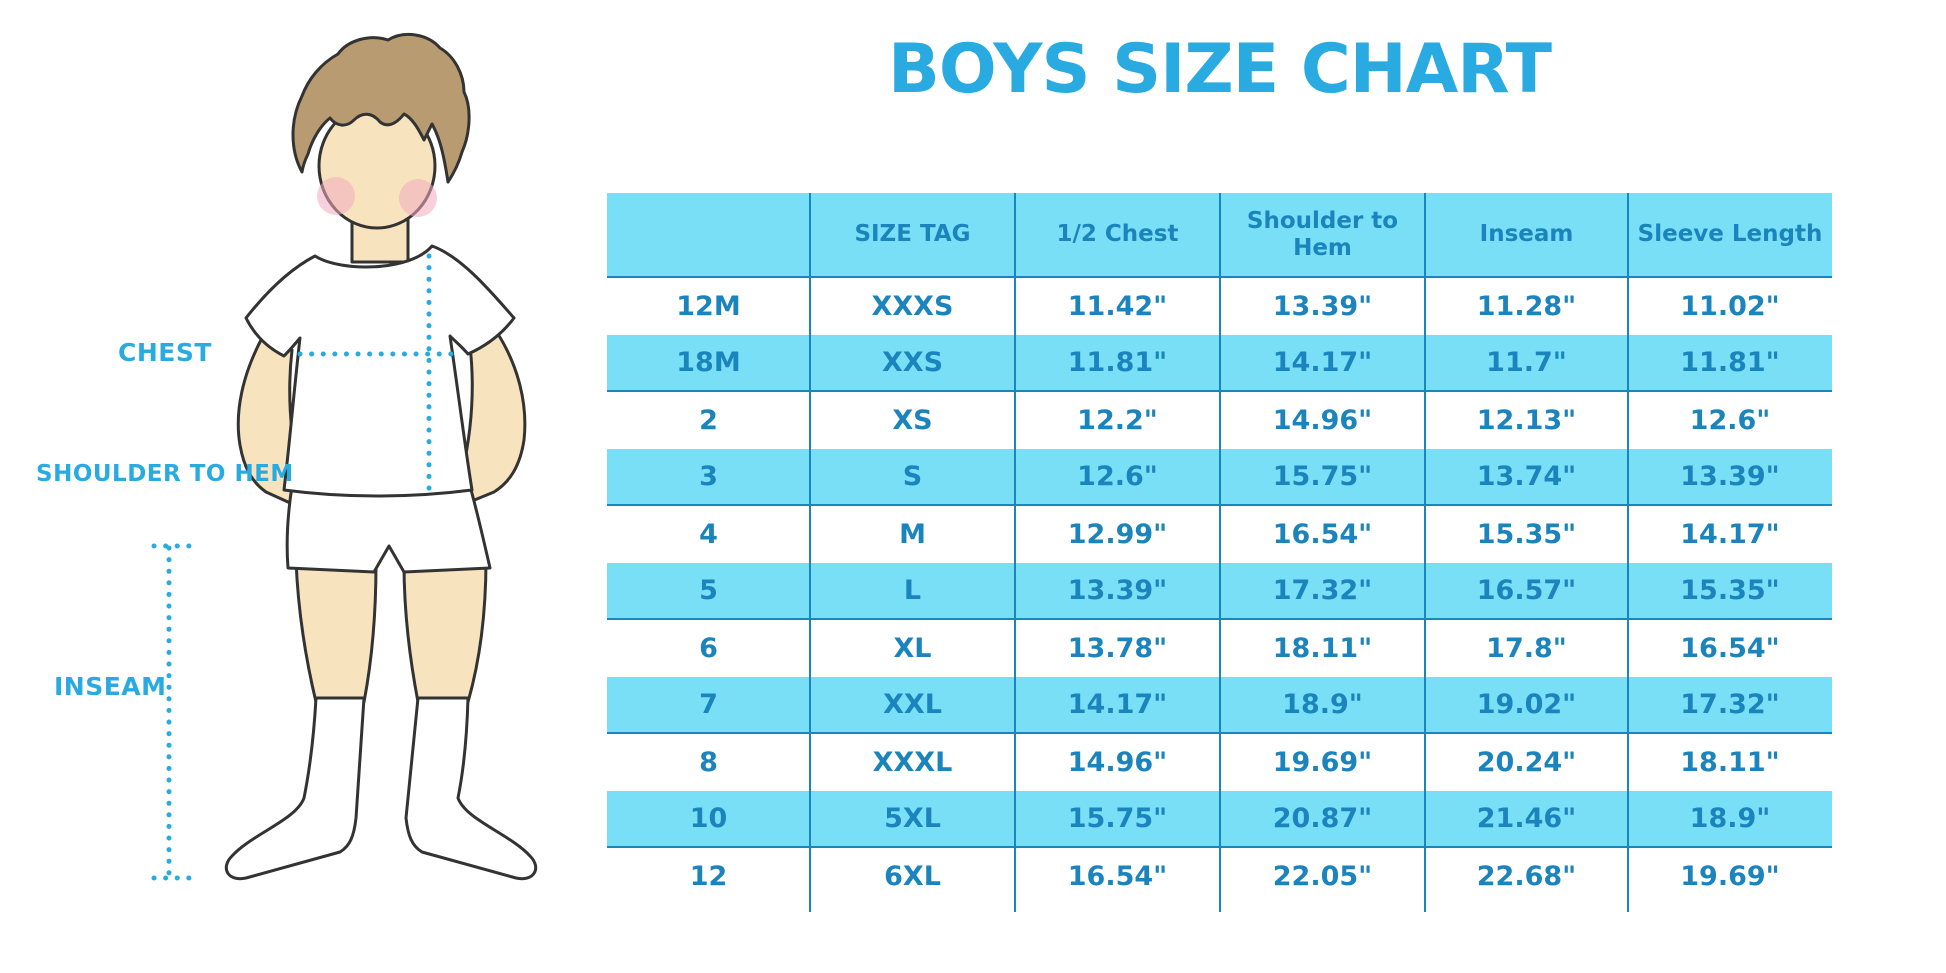  I want to click on column-header: SIZE TAG, so click(912, 234).